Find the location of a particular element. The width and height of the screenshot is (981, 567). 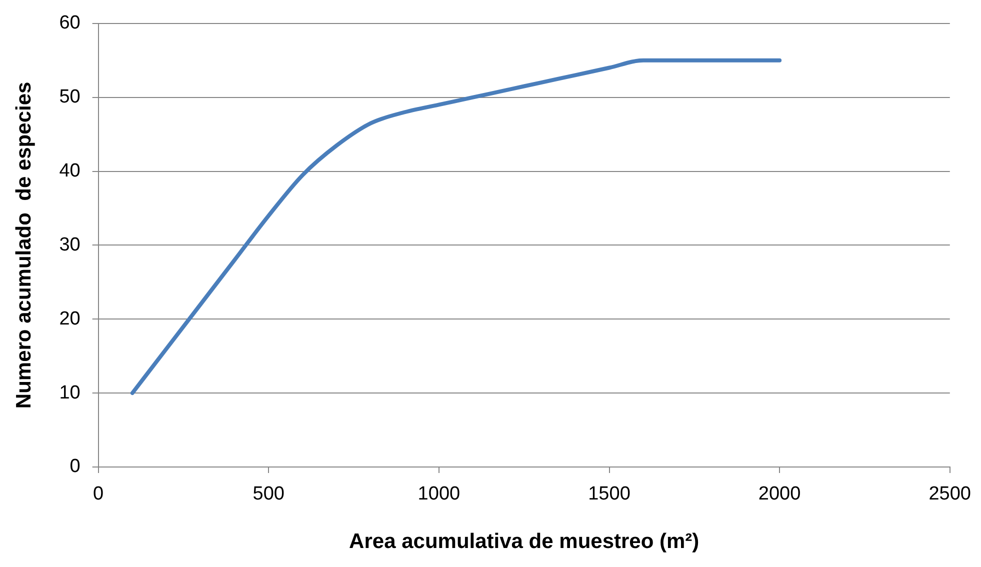

y-tick-label: 60 is located at coordinates (69, 23).